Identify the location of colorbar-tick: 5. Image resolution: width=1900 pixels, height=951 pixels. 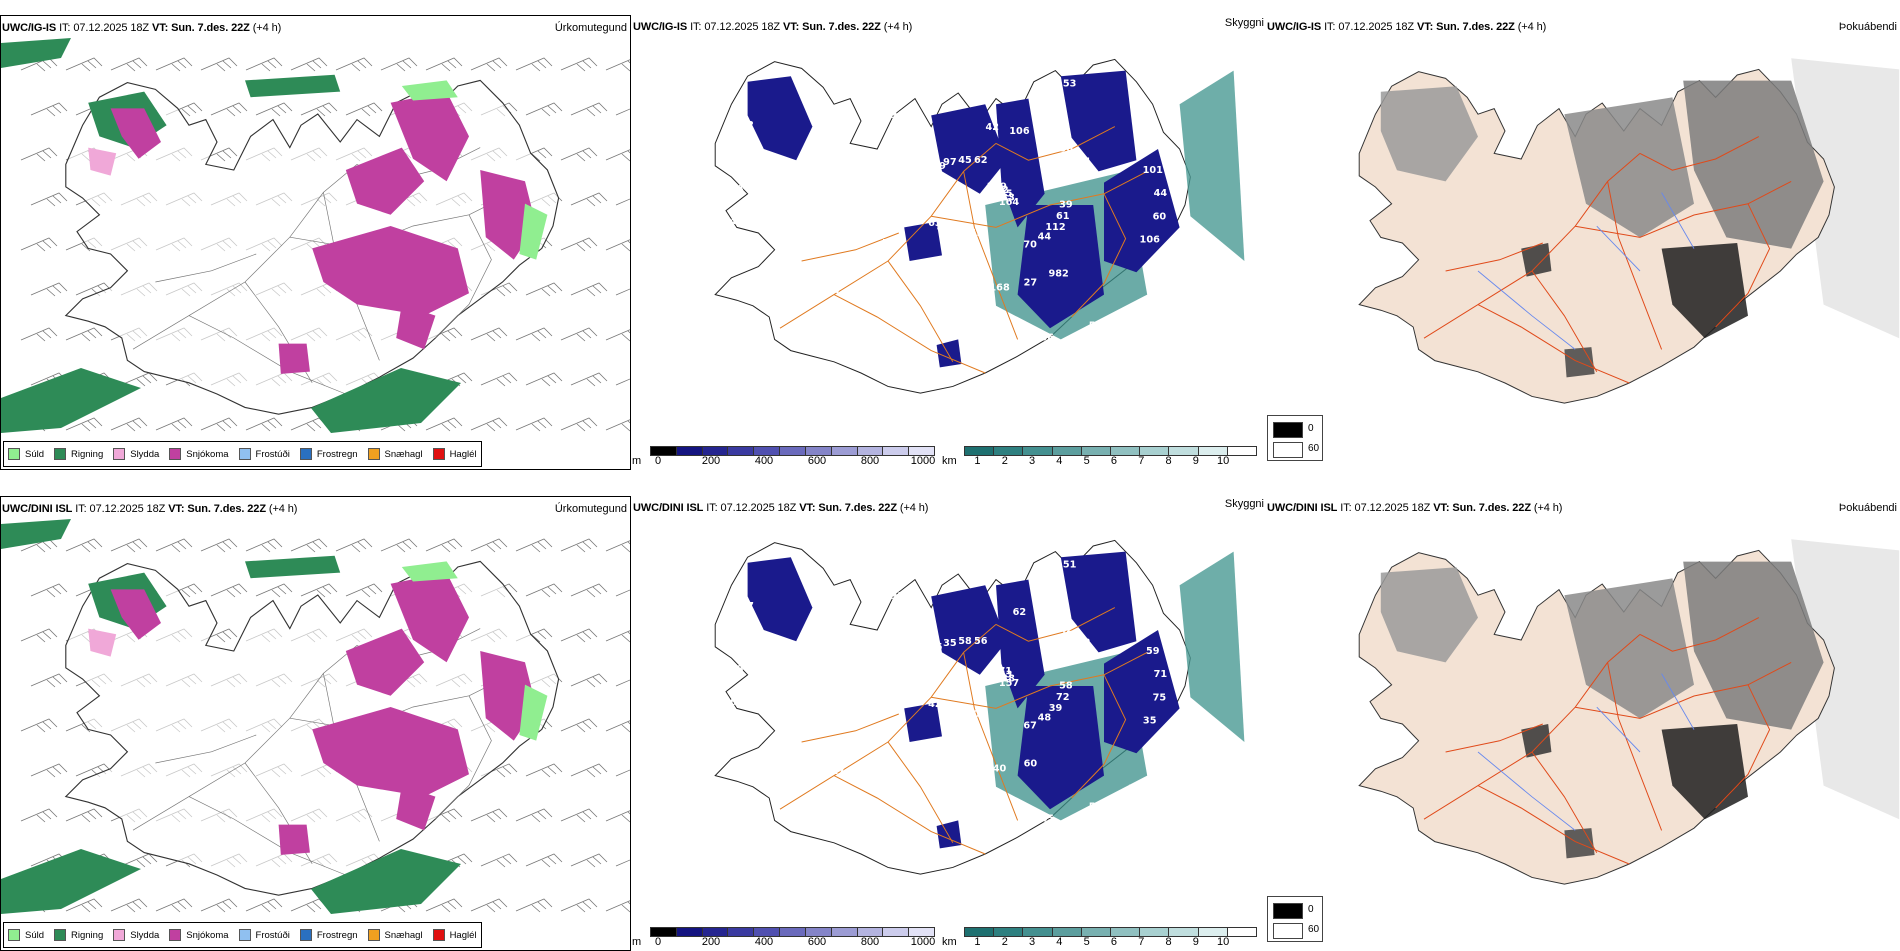
(1086, 461).